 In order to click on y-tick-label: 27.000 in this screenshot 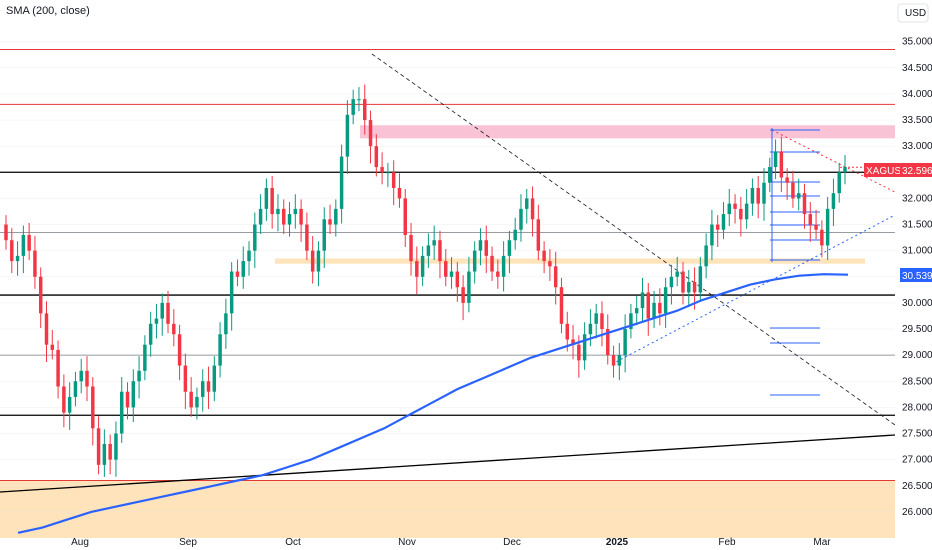, I will do `click(917, 460)`.